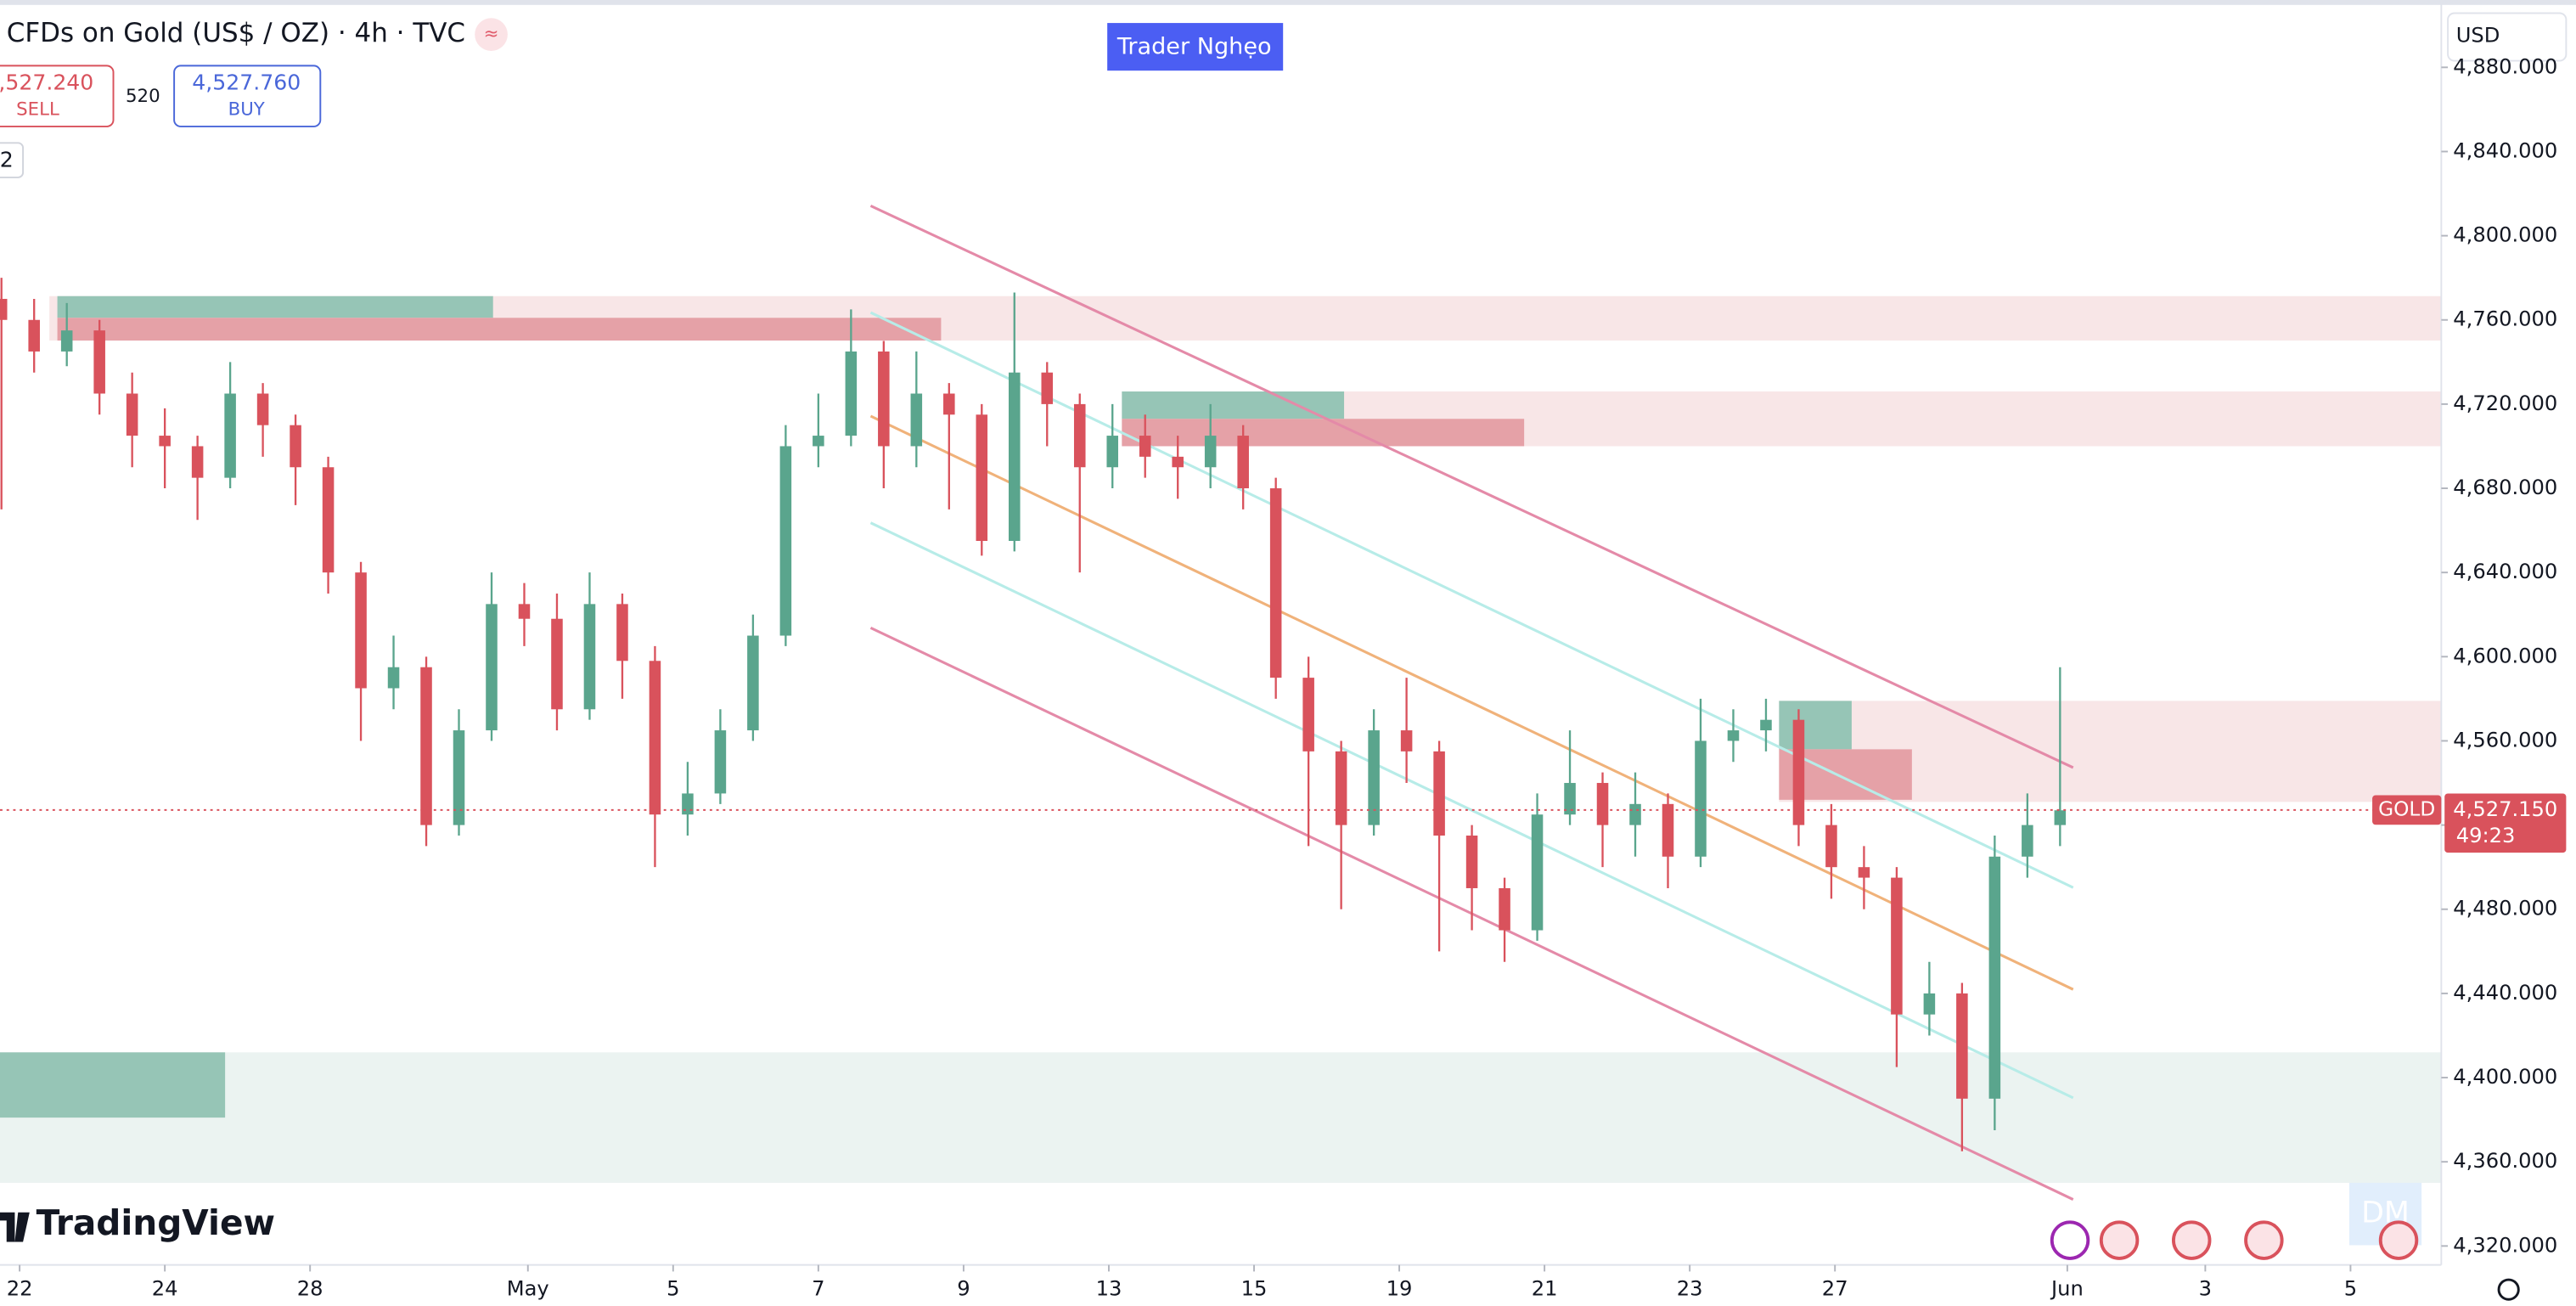 The width and height of the screenshot is (2576, 1306). I want to click on x-tick-label: 22, so click(20, 1289).